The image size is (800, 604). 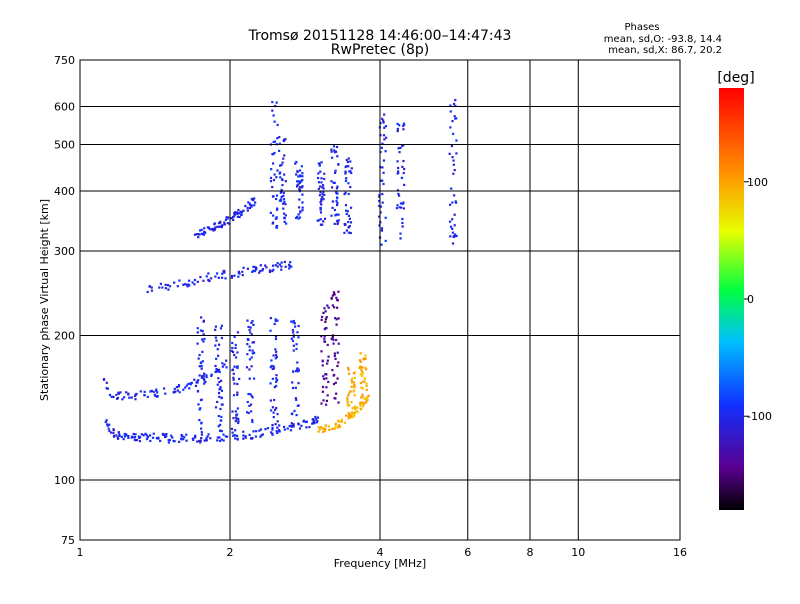 I want to click on x-tick-label: 10, so click(x=578, y=552).